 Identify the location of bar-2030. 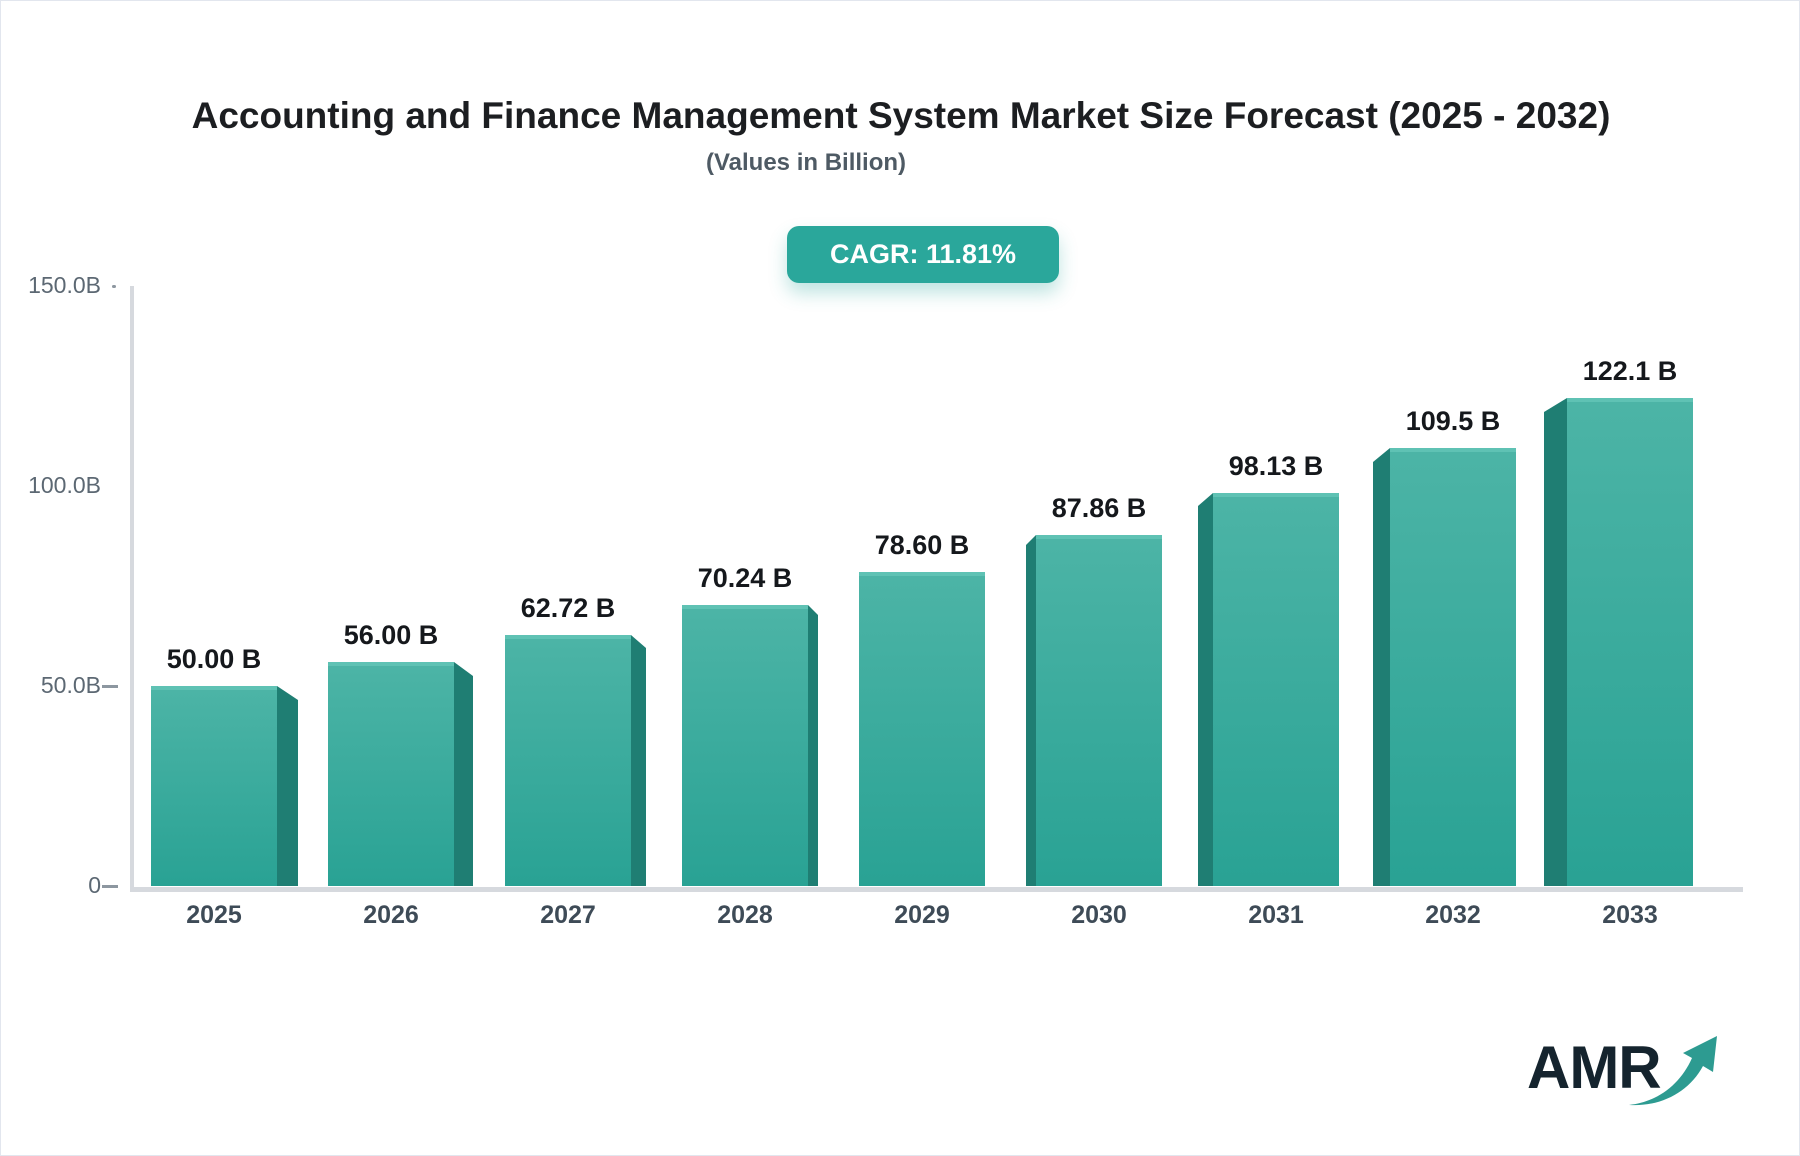
(1099, 710).